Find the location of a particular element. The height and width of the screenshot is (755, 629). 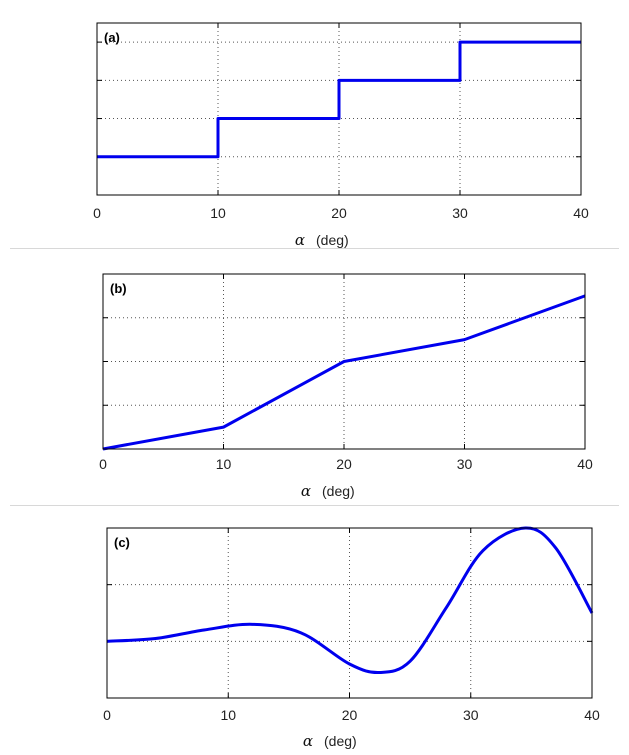

panel-label: (c) is located at coordinates (122, 542).